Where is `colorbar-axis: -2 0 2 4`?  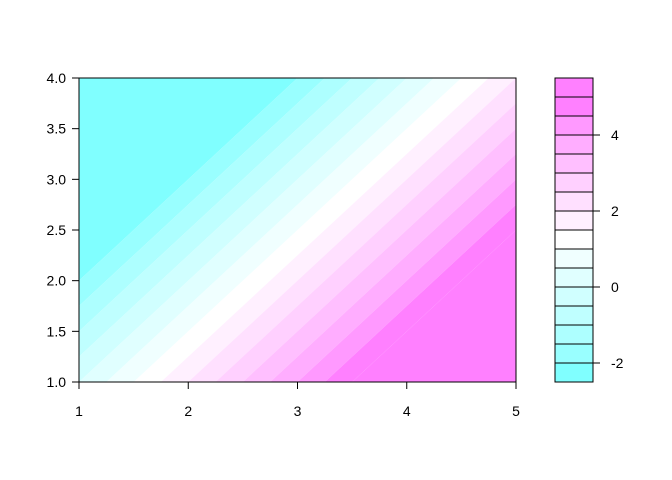
colorbar-axis: -2 0 2 4 is located at coordinates (608, 249).